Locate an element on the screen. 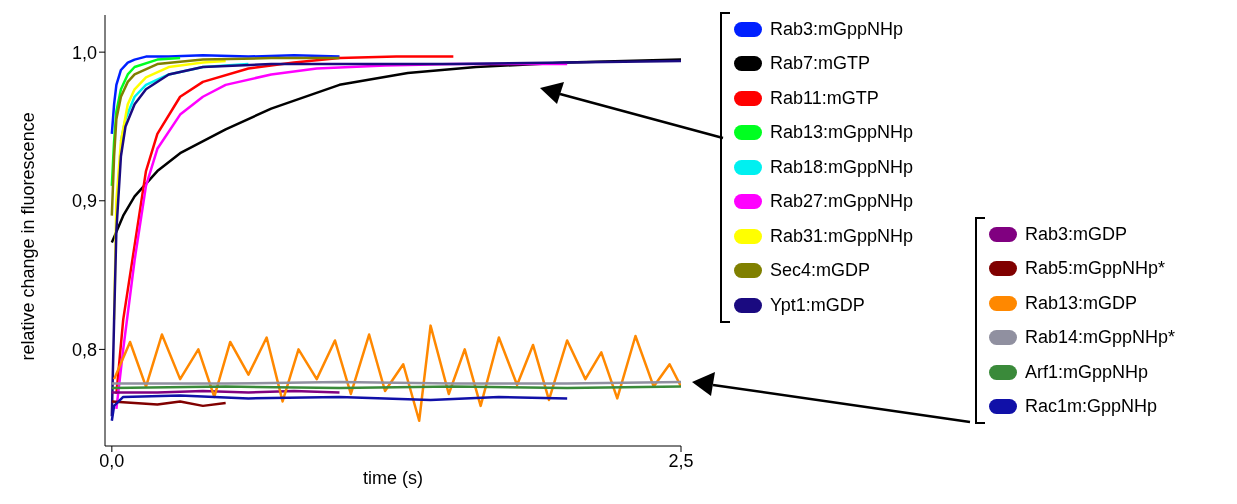 The height and width of the screenshot is (504, 1237). x-tick-label: 0,0 is located at coordinates (112, 460).